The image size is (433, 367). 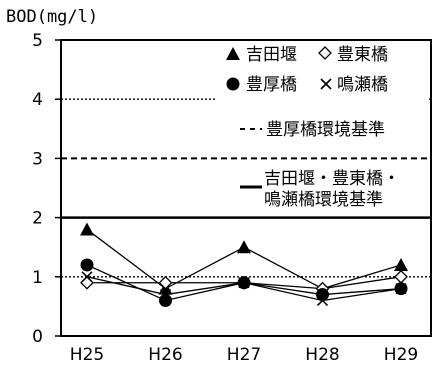 I want to click on legend-circle-icon, so click(x=233, y=84).